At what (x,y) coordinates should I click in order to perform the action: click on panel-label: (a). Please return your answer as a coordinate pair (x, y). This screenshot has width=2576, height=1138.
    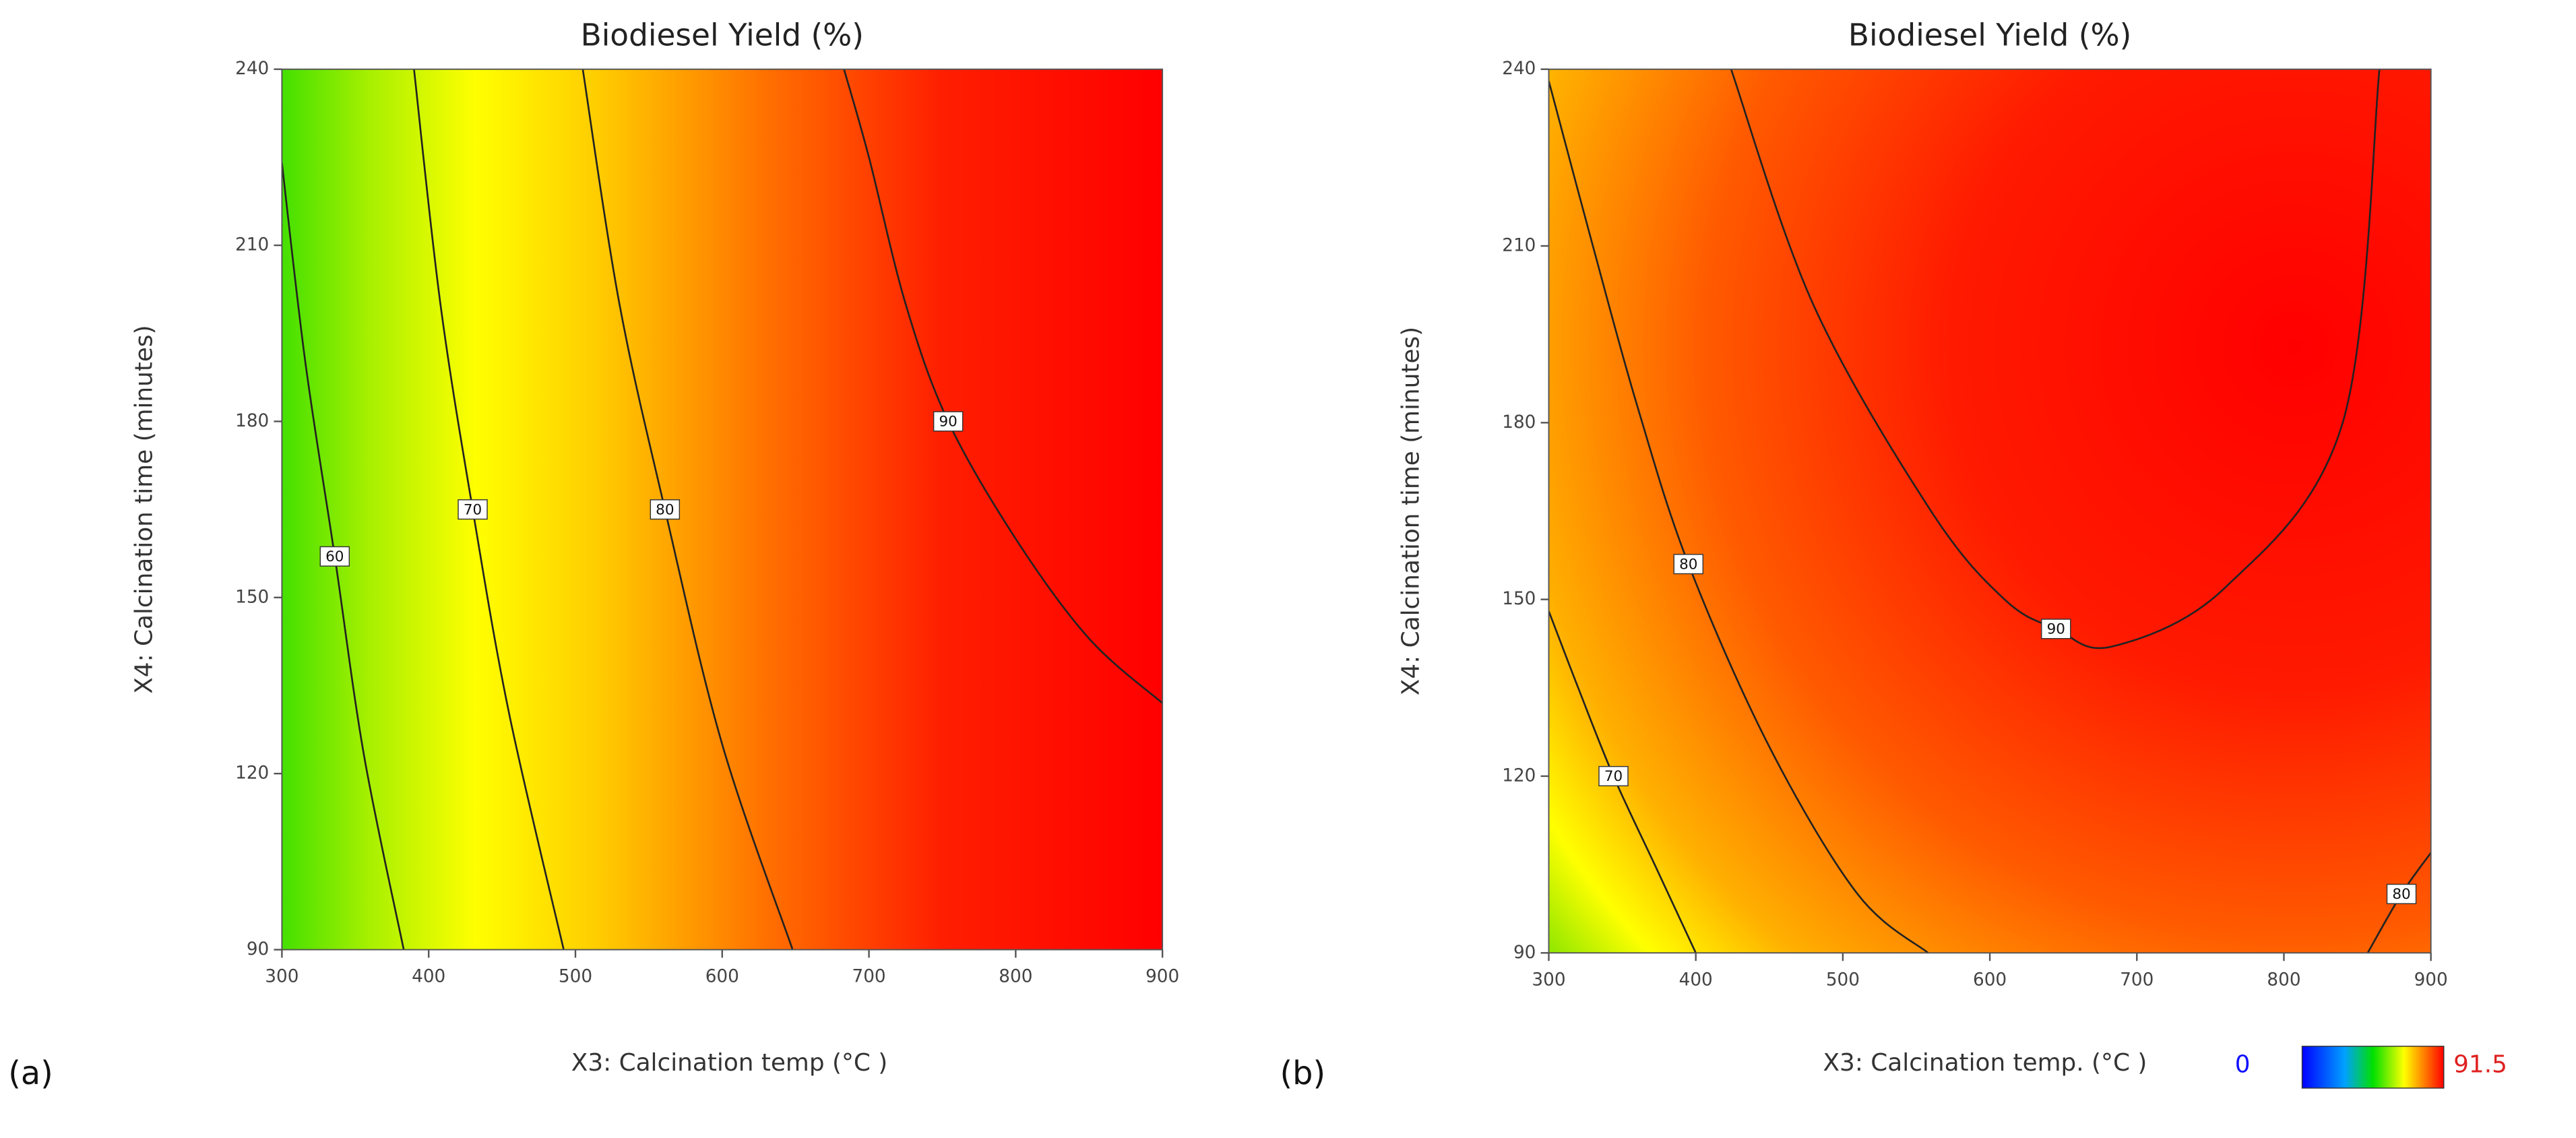
    Looking at the image, I should click on (30, 1073).